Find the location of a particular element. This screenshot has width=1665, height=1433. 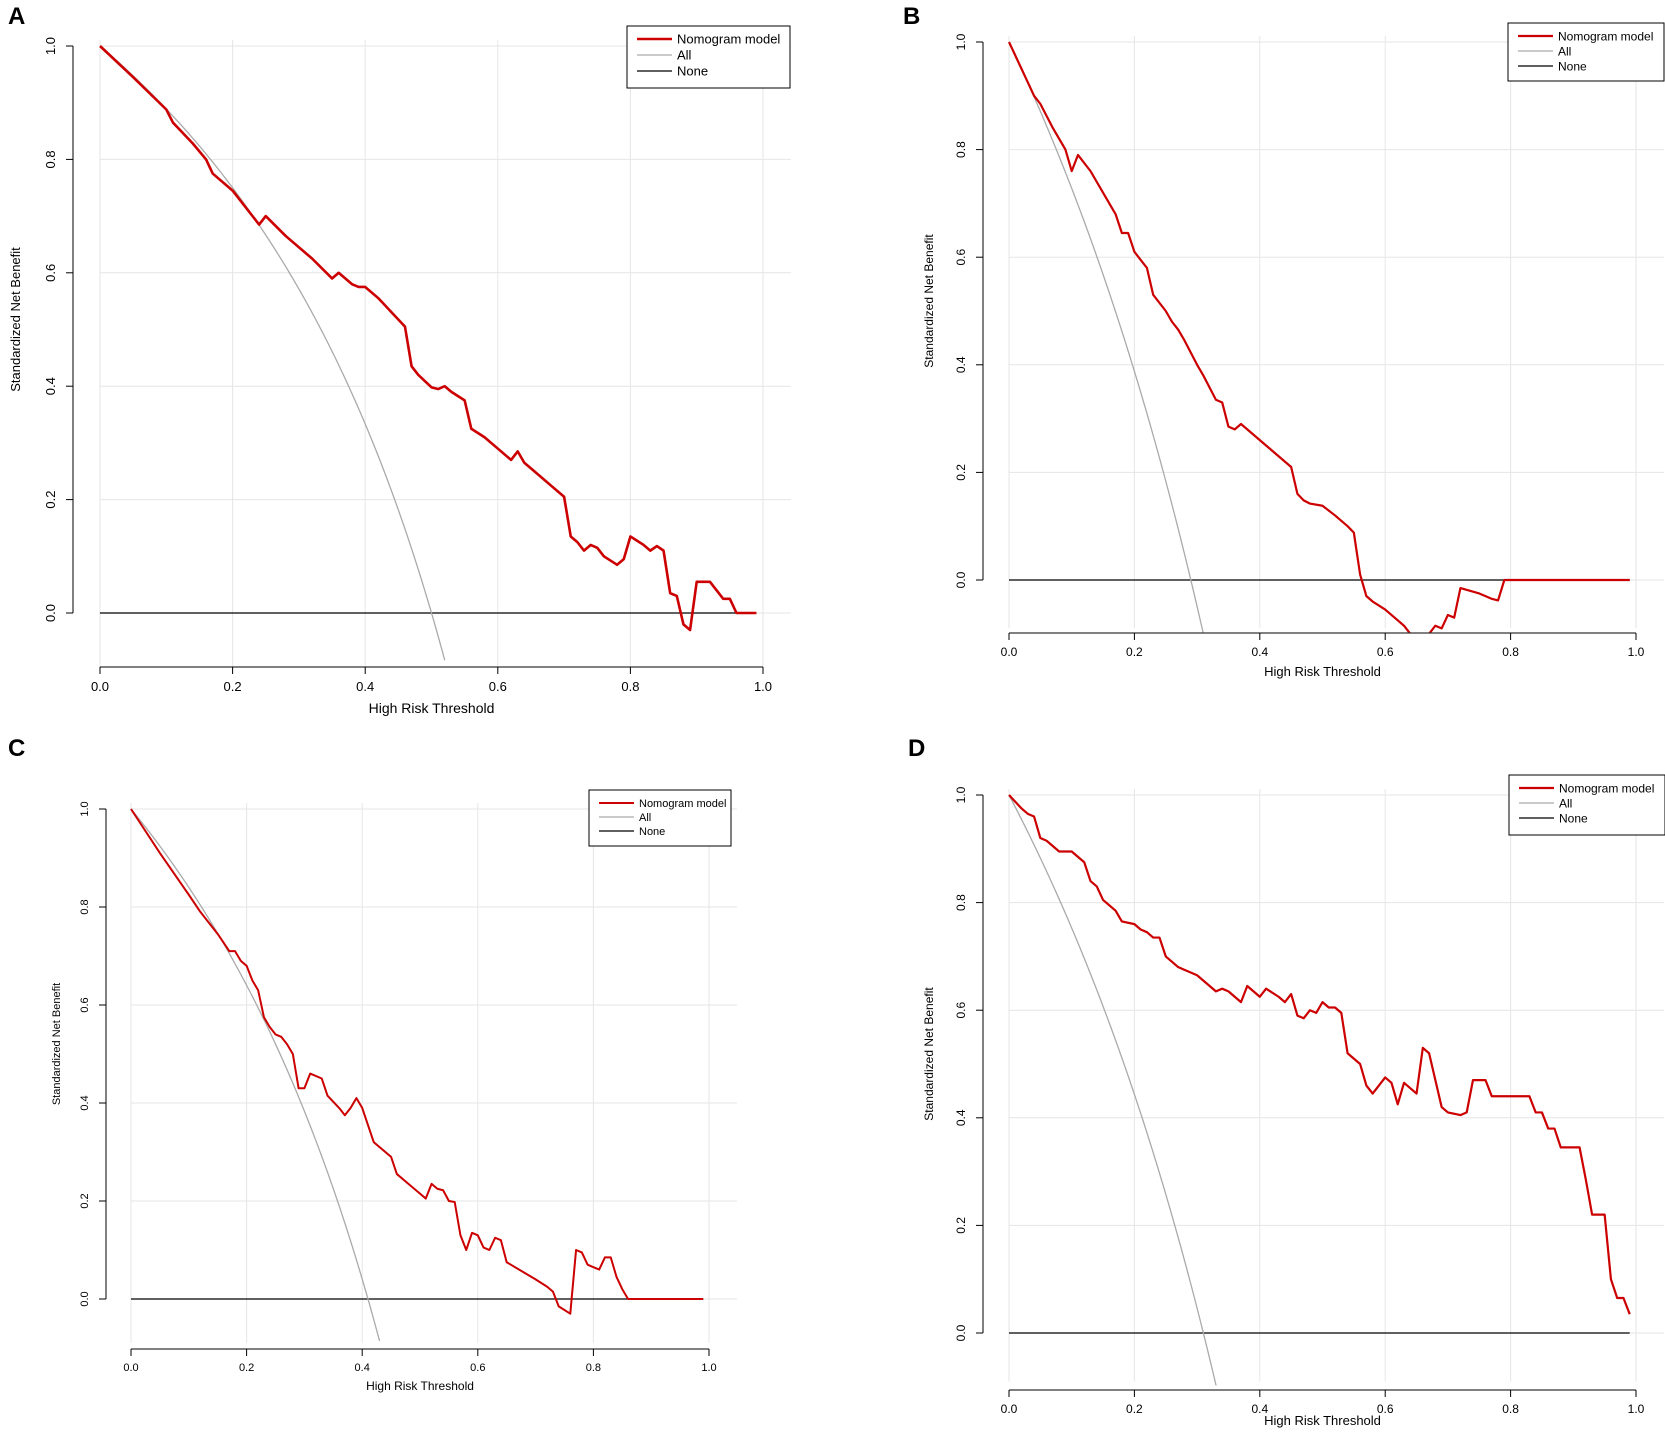

grid is located at coordinates (433, 1073).